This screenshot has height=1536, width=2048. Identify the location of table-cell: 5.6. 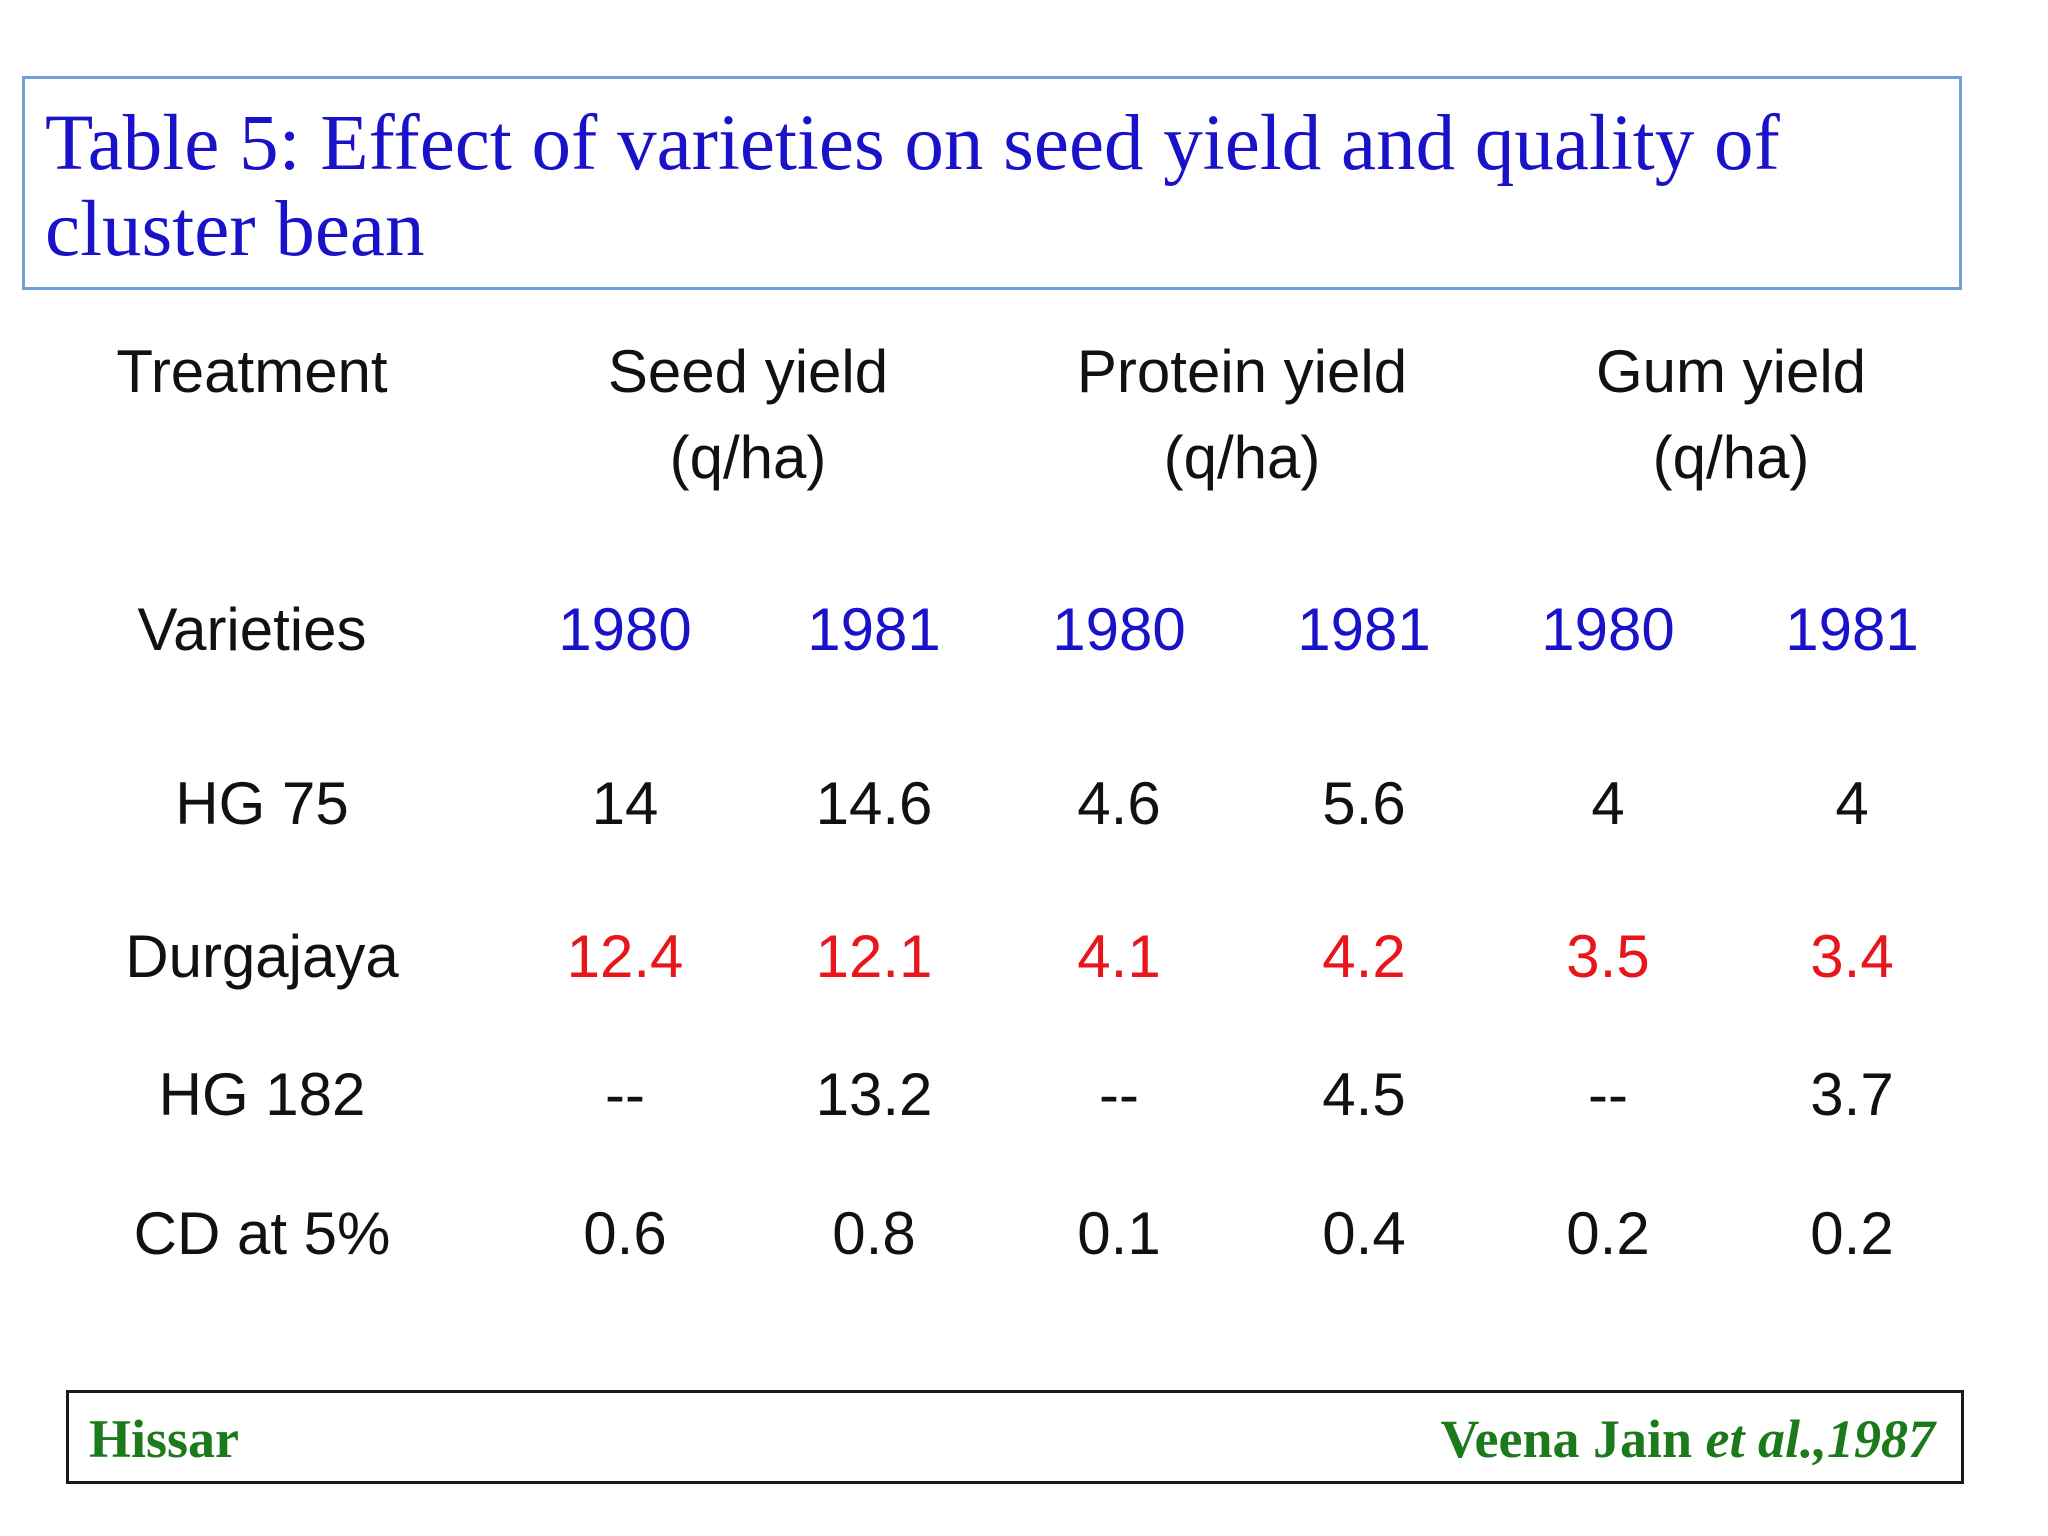
(1364, 803).